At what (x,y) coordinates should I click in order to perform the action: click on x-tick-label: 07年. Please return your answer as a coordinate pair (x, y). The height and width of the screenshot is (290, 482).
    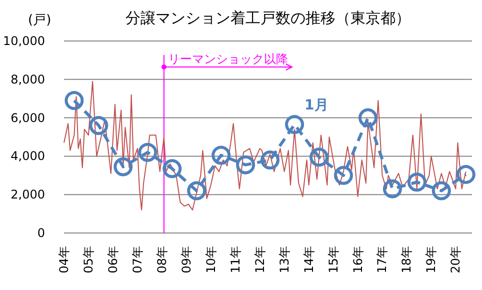
    Looking at the image, I should click on (137, 260).